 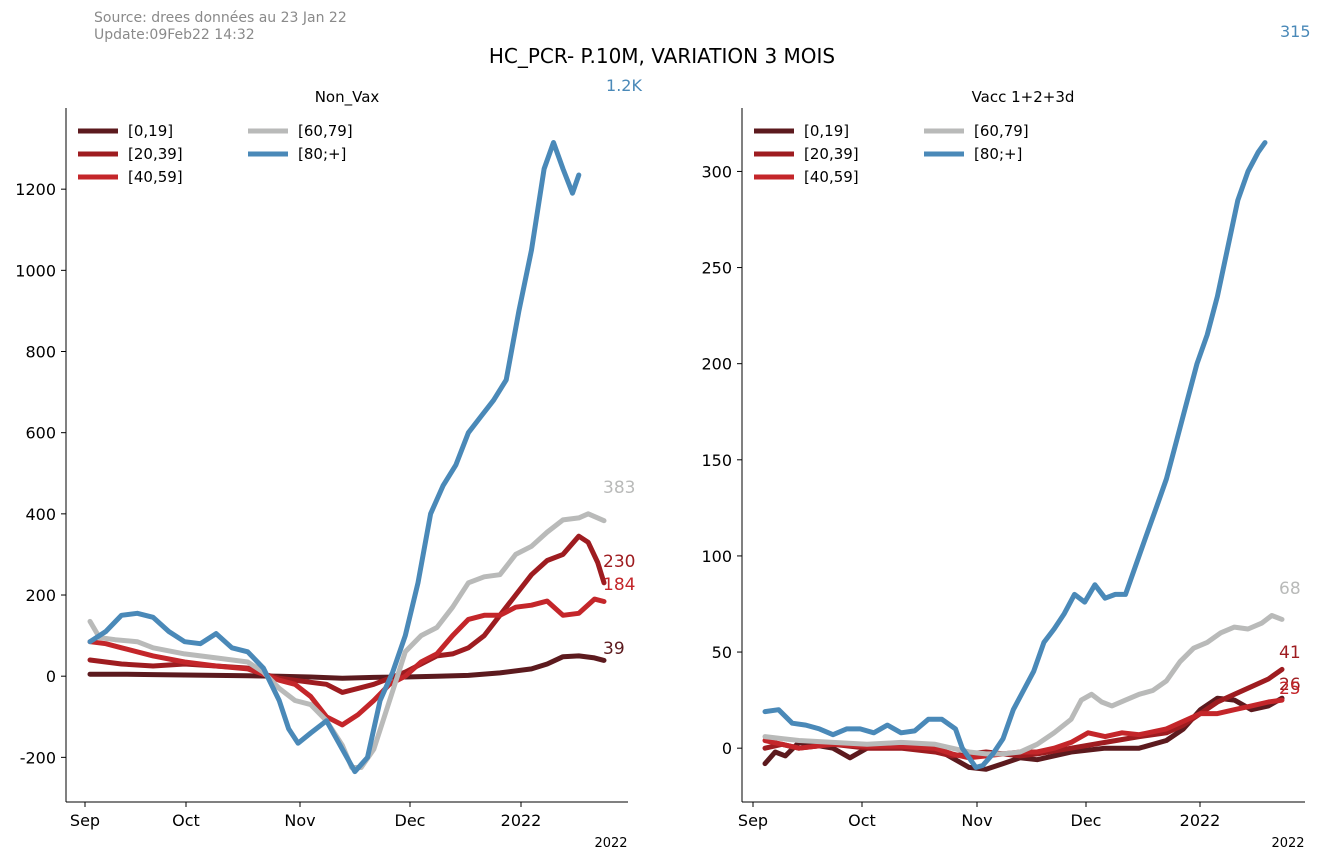 I want to click on corner-max-label: 315, so click(x=1295, y=31).